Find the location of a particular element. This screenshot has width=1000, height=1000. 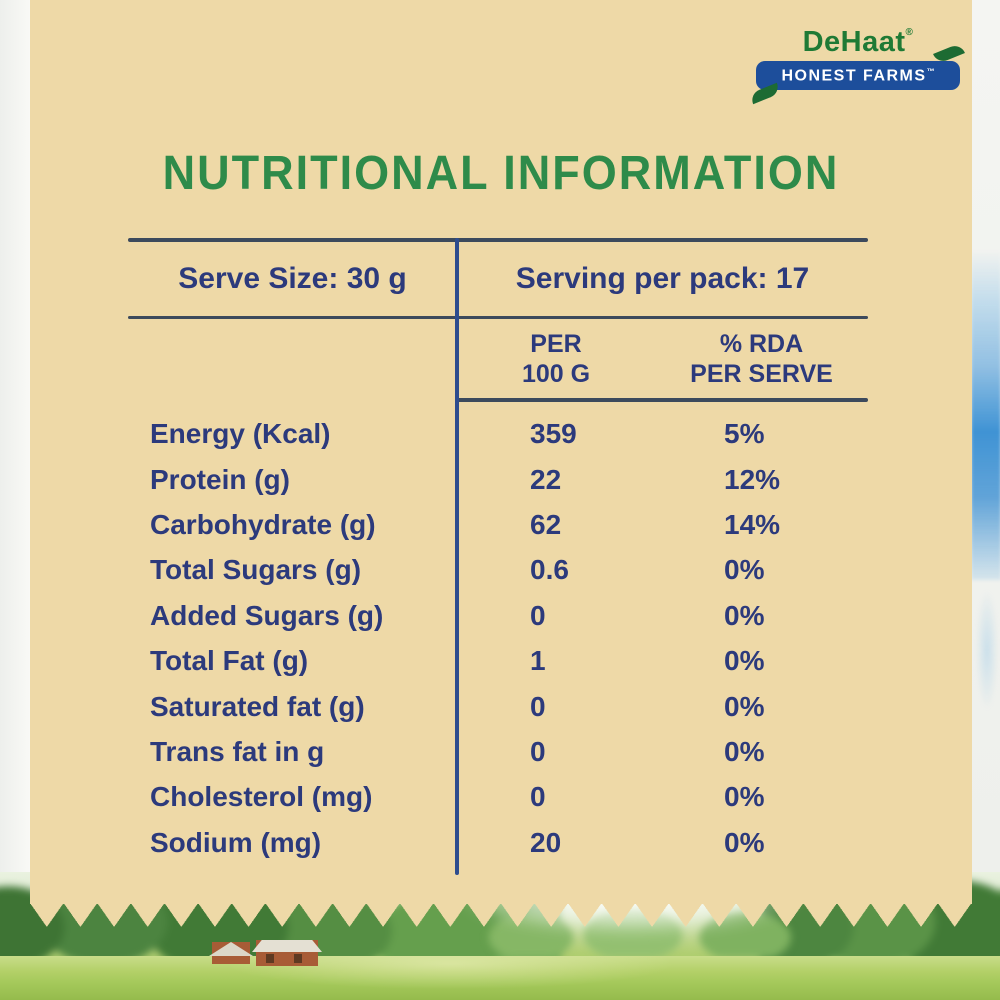

page-title: NUTRITIONAL INFORMATION is located at coordinates (501, 172).